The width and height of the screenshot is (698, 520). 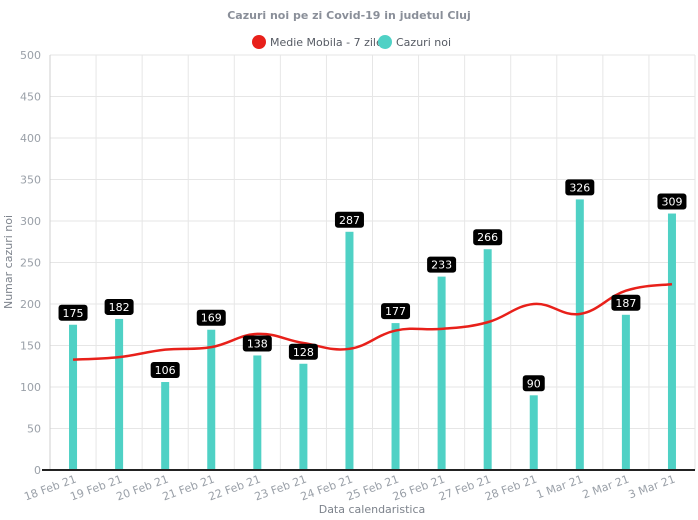 I want to click on data-label-text-3-mar-21: 309, so click(x=671, y=202).